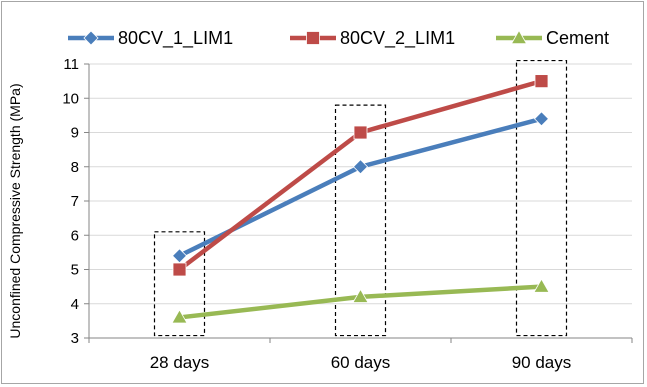  I want to click on x-axis-ticks: 28 days 60 days 90 days, so click(360, 355).